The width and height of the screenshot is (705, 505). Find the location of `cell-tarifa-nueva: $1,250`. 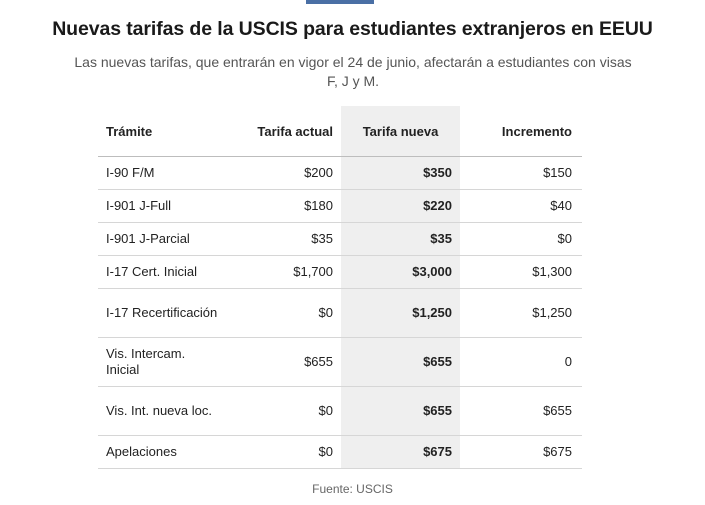

cell-tarifa-nueva: $1,250 is located at coordinates (400, 313).